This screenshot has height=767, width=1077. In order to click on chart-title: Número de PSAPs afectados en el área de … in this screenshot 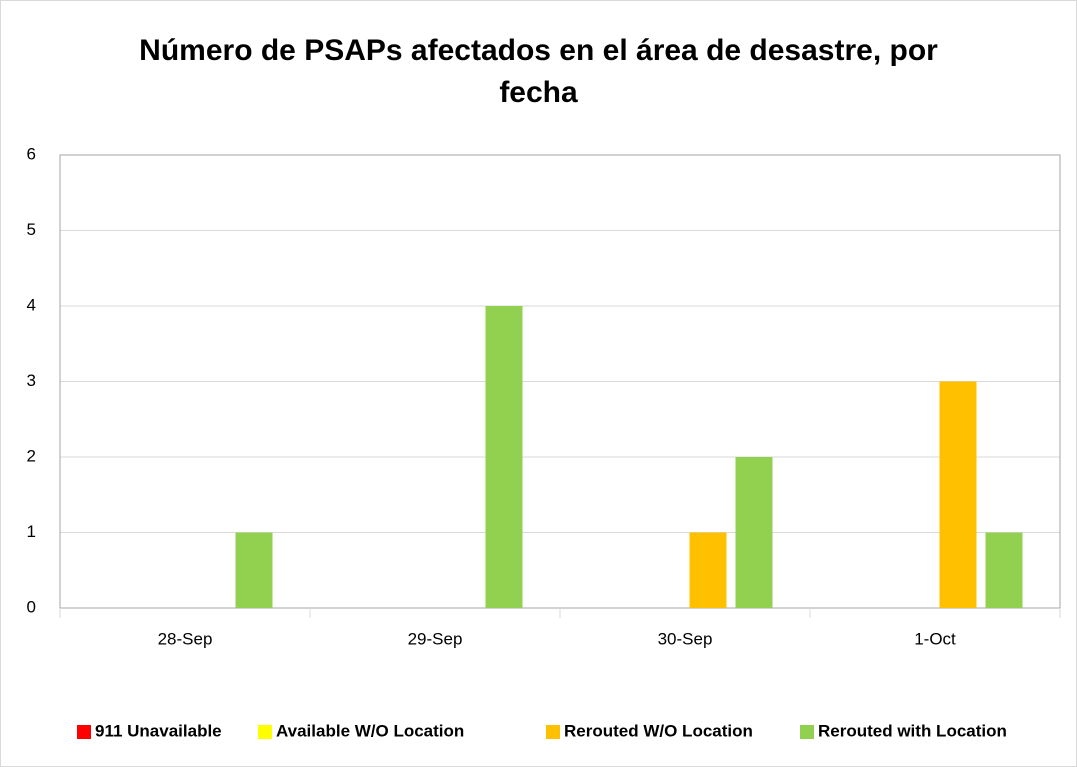, I will do `click(538, 71)`.